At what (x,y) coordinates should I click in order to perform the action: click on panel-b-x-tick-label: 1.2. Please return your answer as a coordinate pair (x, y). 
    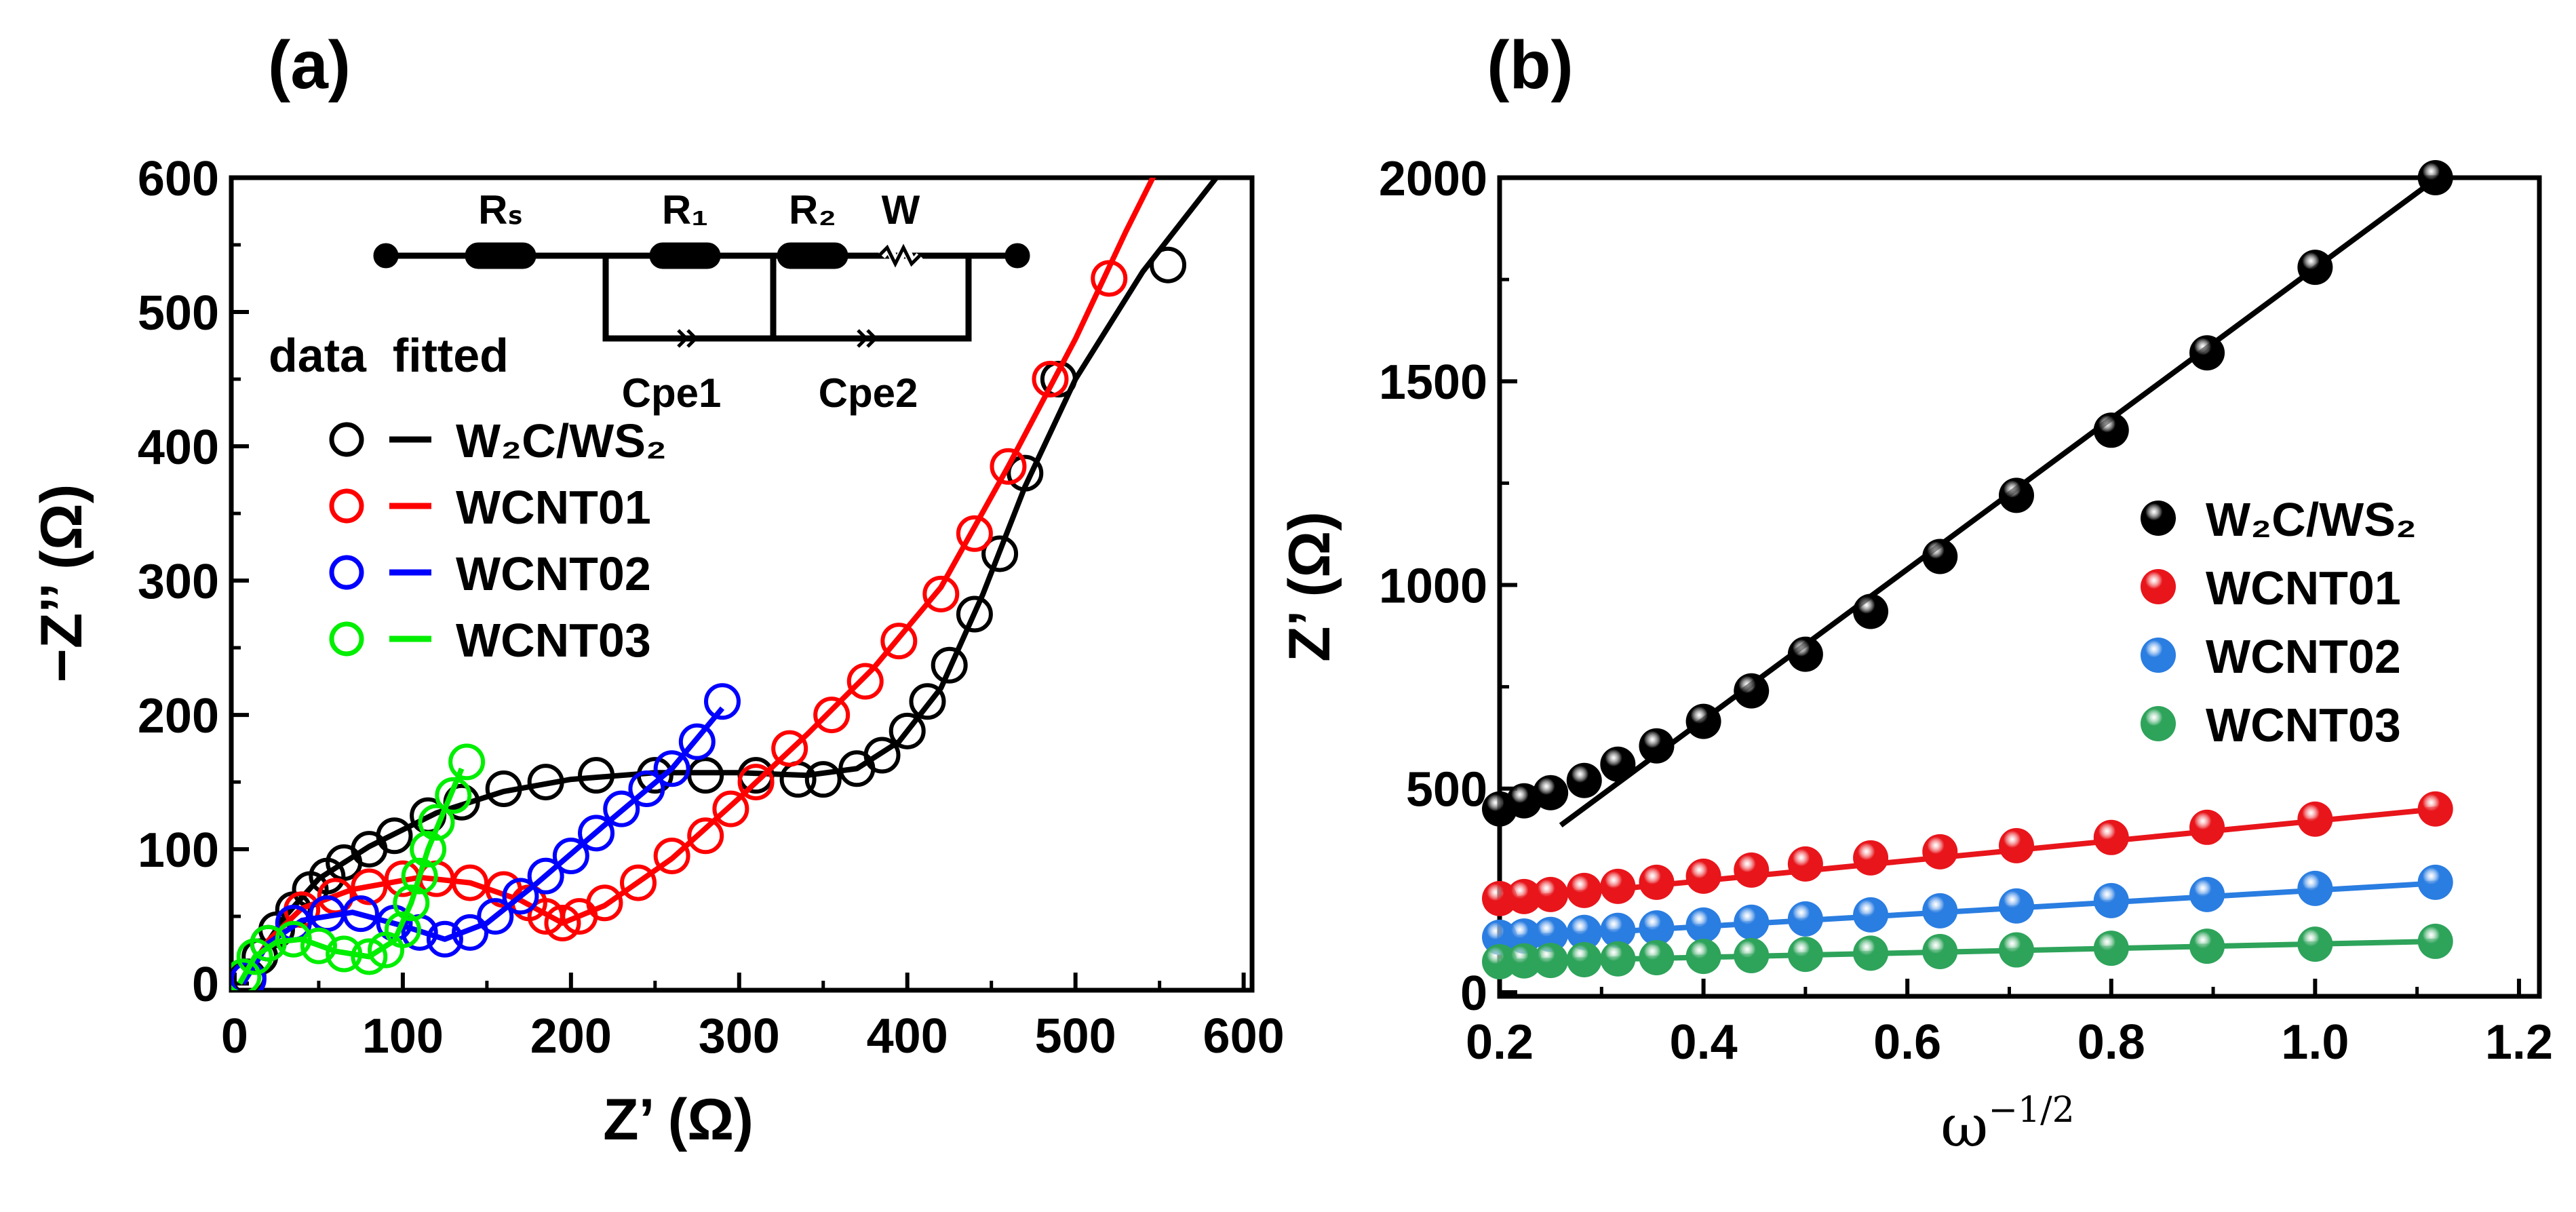
    Looking at the image, I should click on (2519, 1043).